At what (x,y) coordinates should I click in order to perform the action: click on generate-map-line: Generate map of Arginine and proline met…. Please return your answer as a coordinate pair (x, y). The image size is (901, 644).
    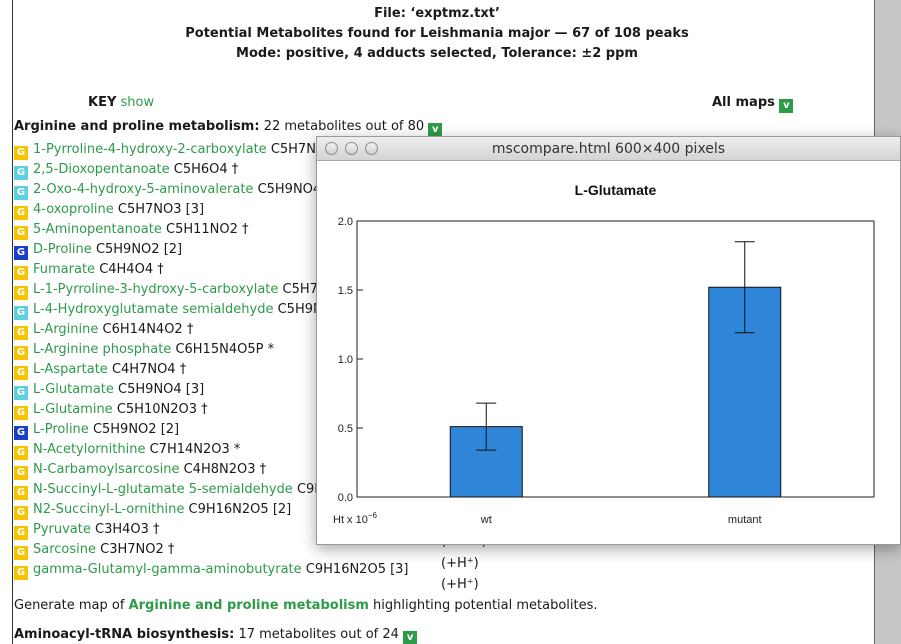
    Looking at the image, I should click on (306, 606).